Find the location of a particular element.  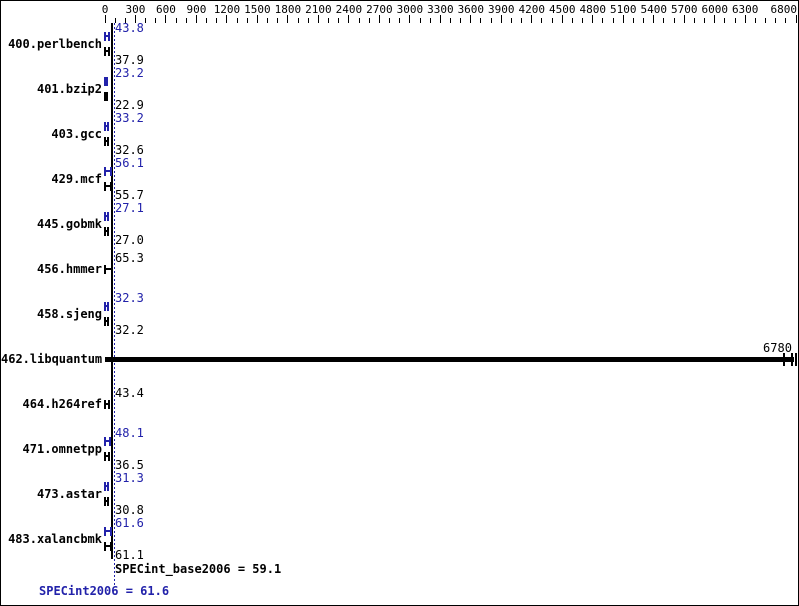

base-value: 6780 is located at coordinates (777, 348).